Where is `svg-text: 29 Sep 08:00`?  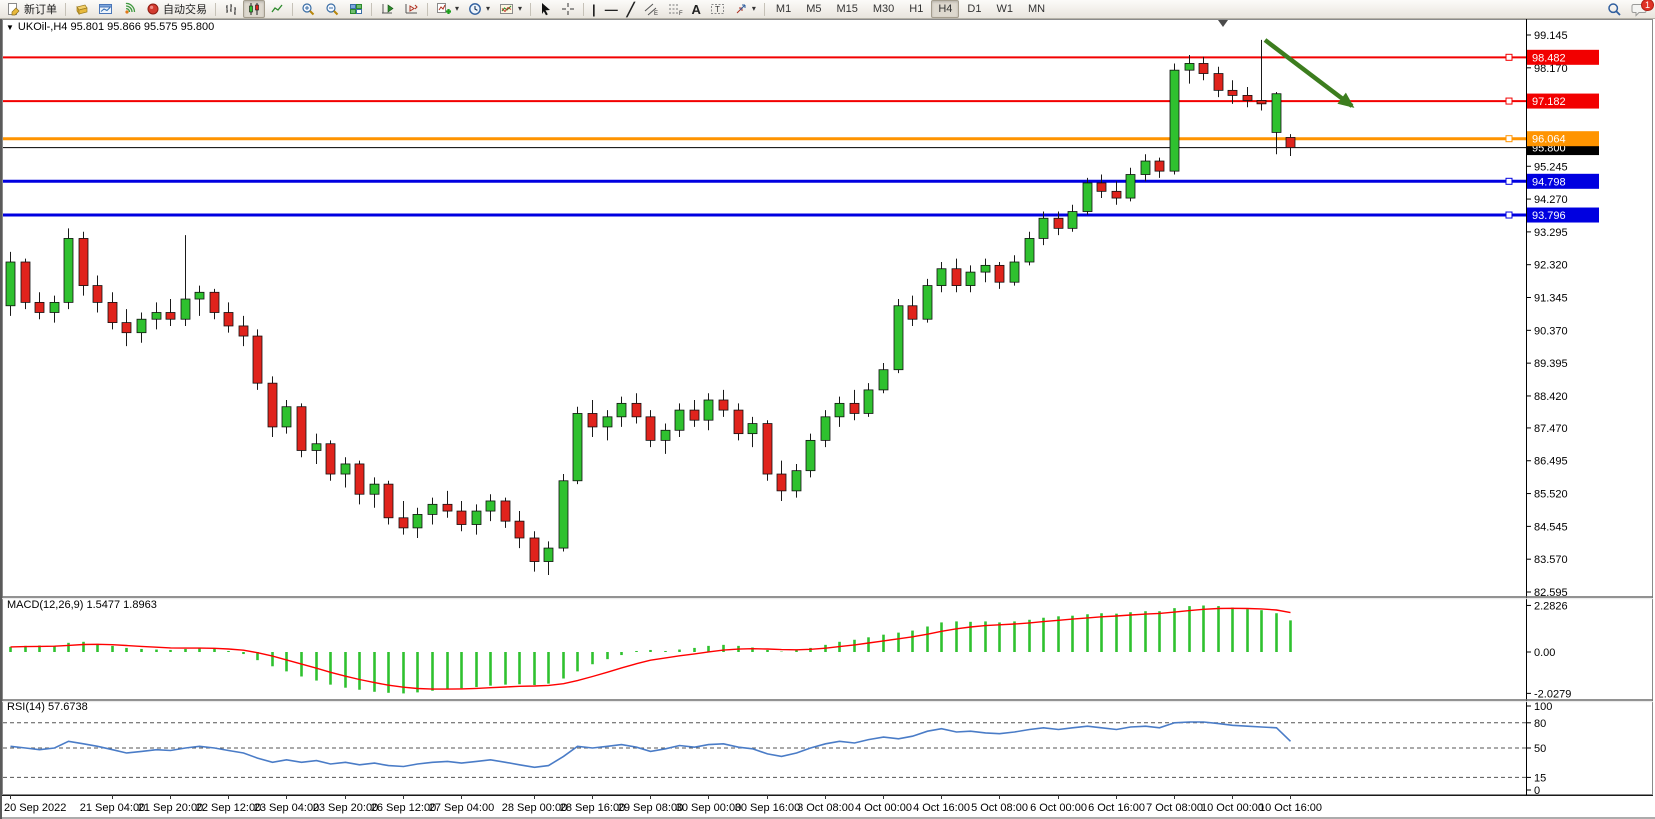
svg-text: 29 Sep 08:00 is located at coordinates (650, 808).